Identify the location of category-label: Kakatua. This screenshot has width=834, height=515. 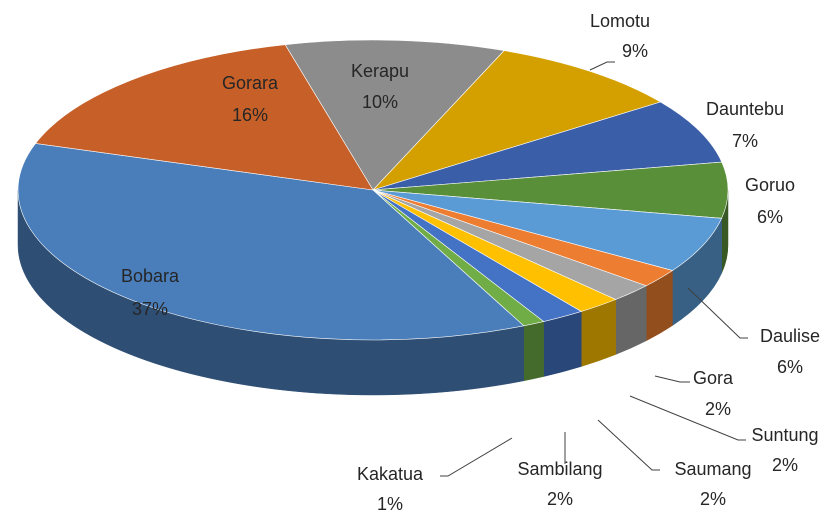
(390, 474).